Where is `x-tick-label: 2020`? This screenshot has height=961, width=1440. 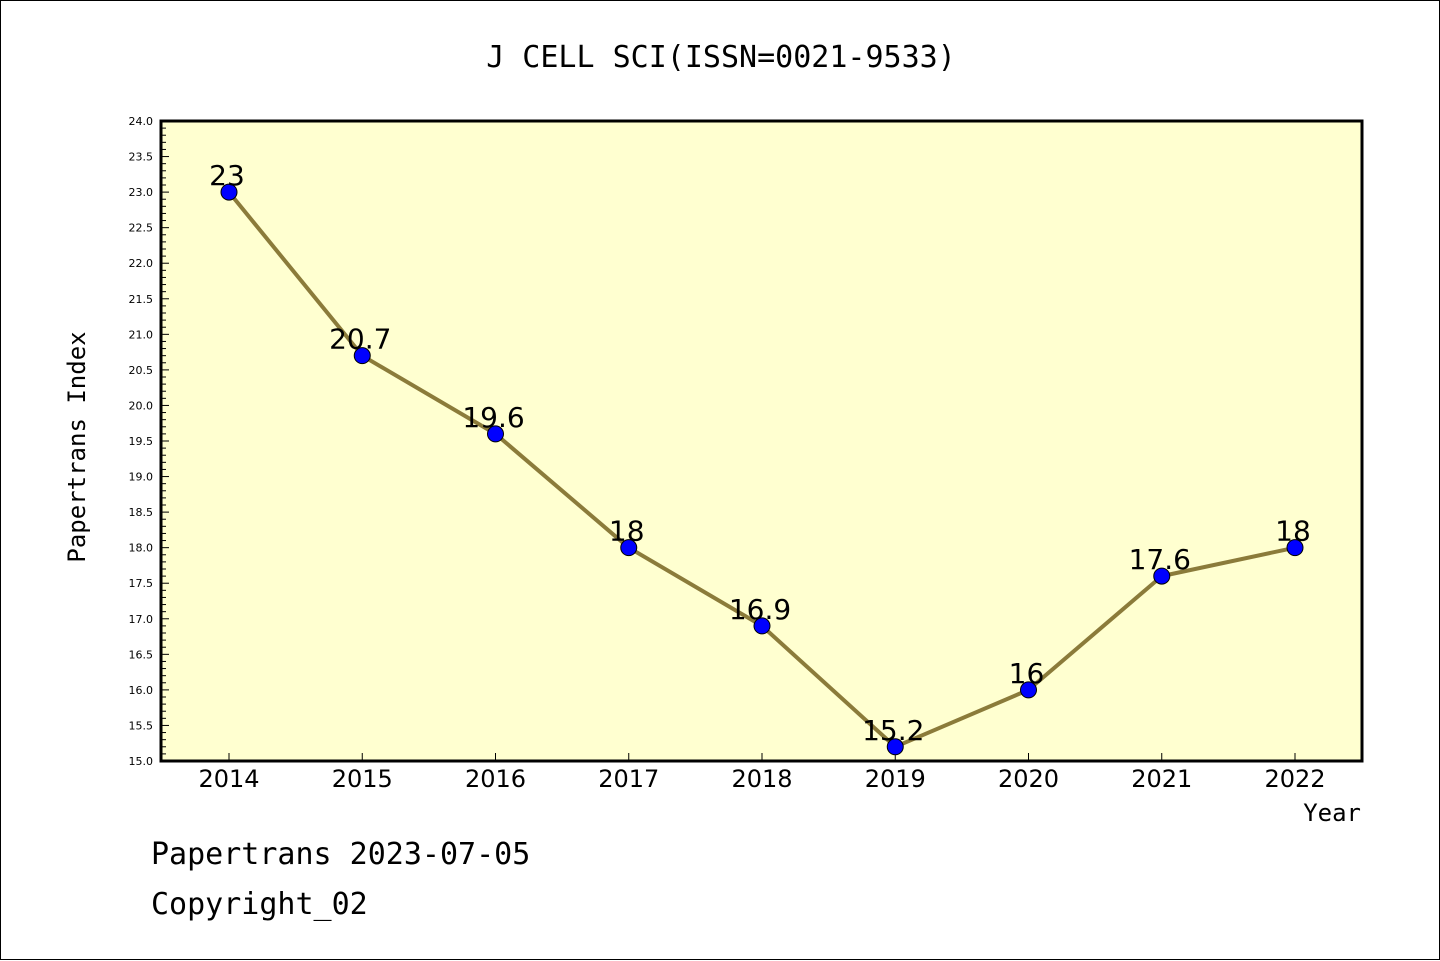
x-tick-label: 2020 is located at coordinates (1028, 779).